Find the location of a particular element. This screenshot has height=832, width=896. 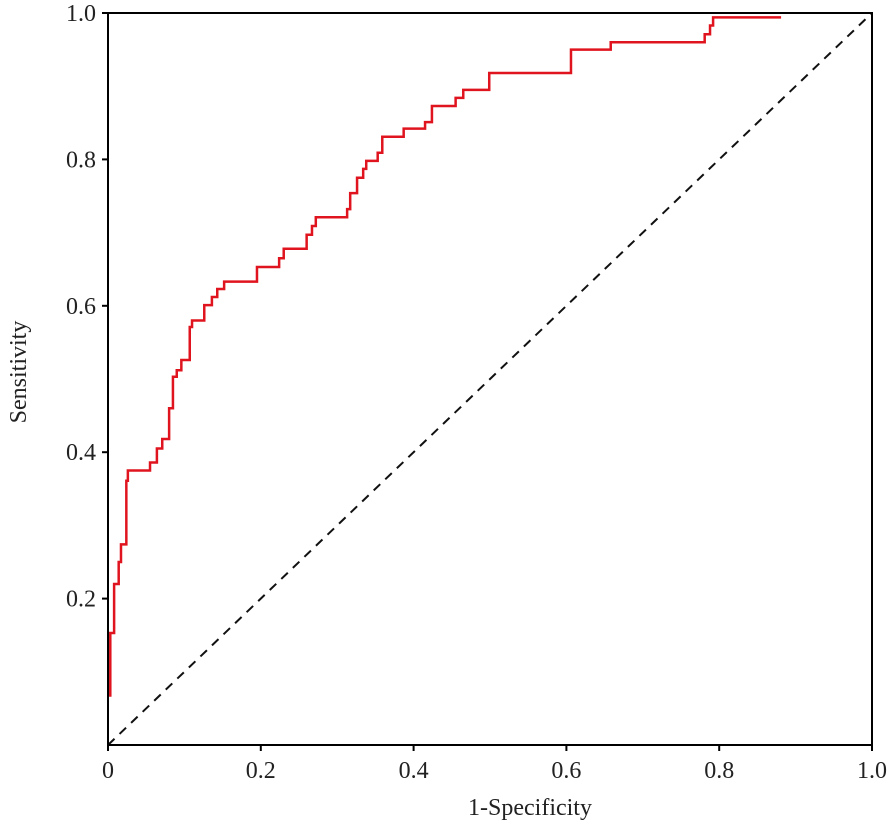

y-tick-label: 0.8 is located at coordinates (81, 160).